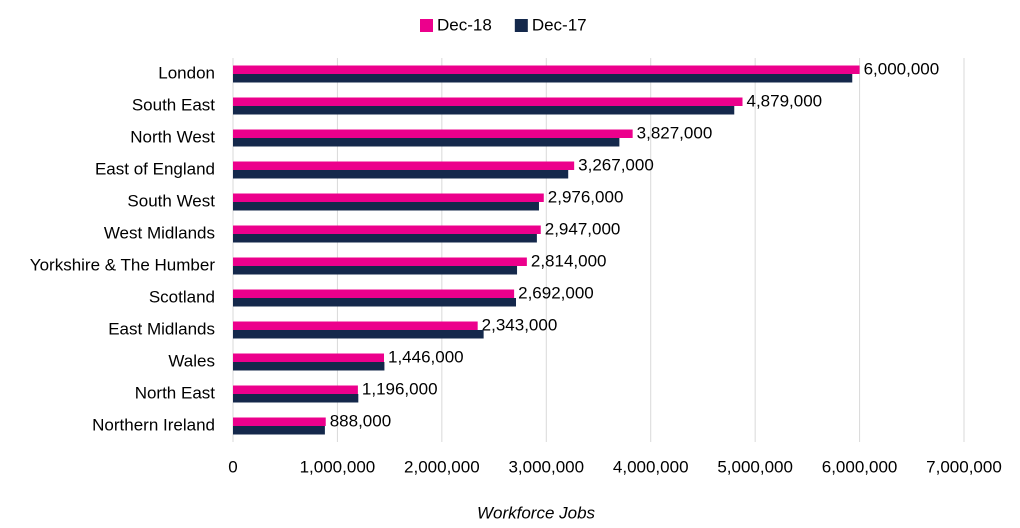 The width and height of the screenshot is (1020, 528). I want to click on data-label: 2,947,000, so click(583, 228).